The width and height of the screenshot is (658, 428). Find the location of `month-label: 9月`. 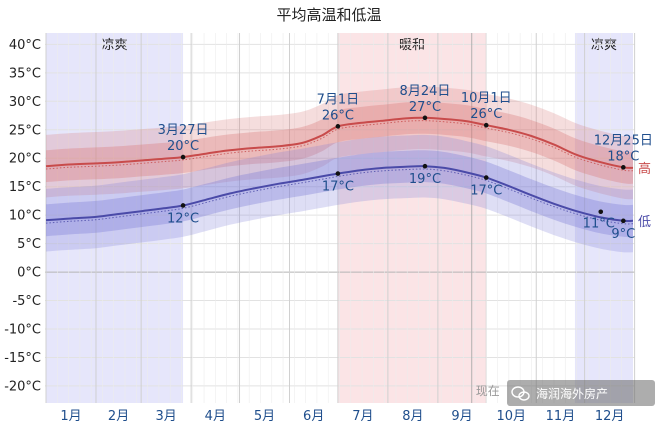

month-label: 9月 is located at coordinates (461, 416).